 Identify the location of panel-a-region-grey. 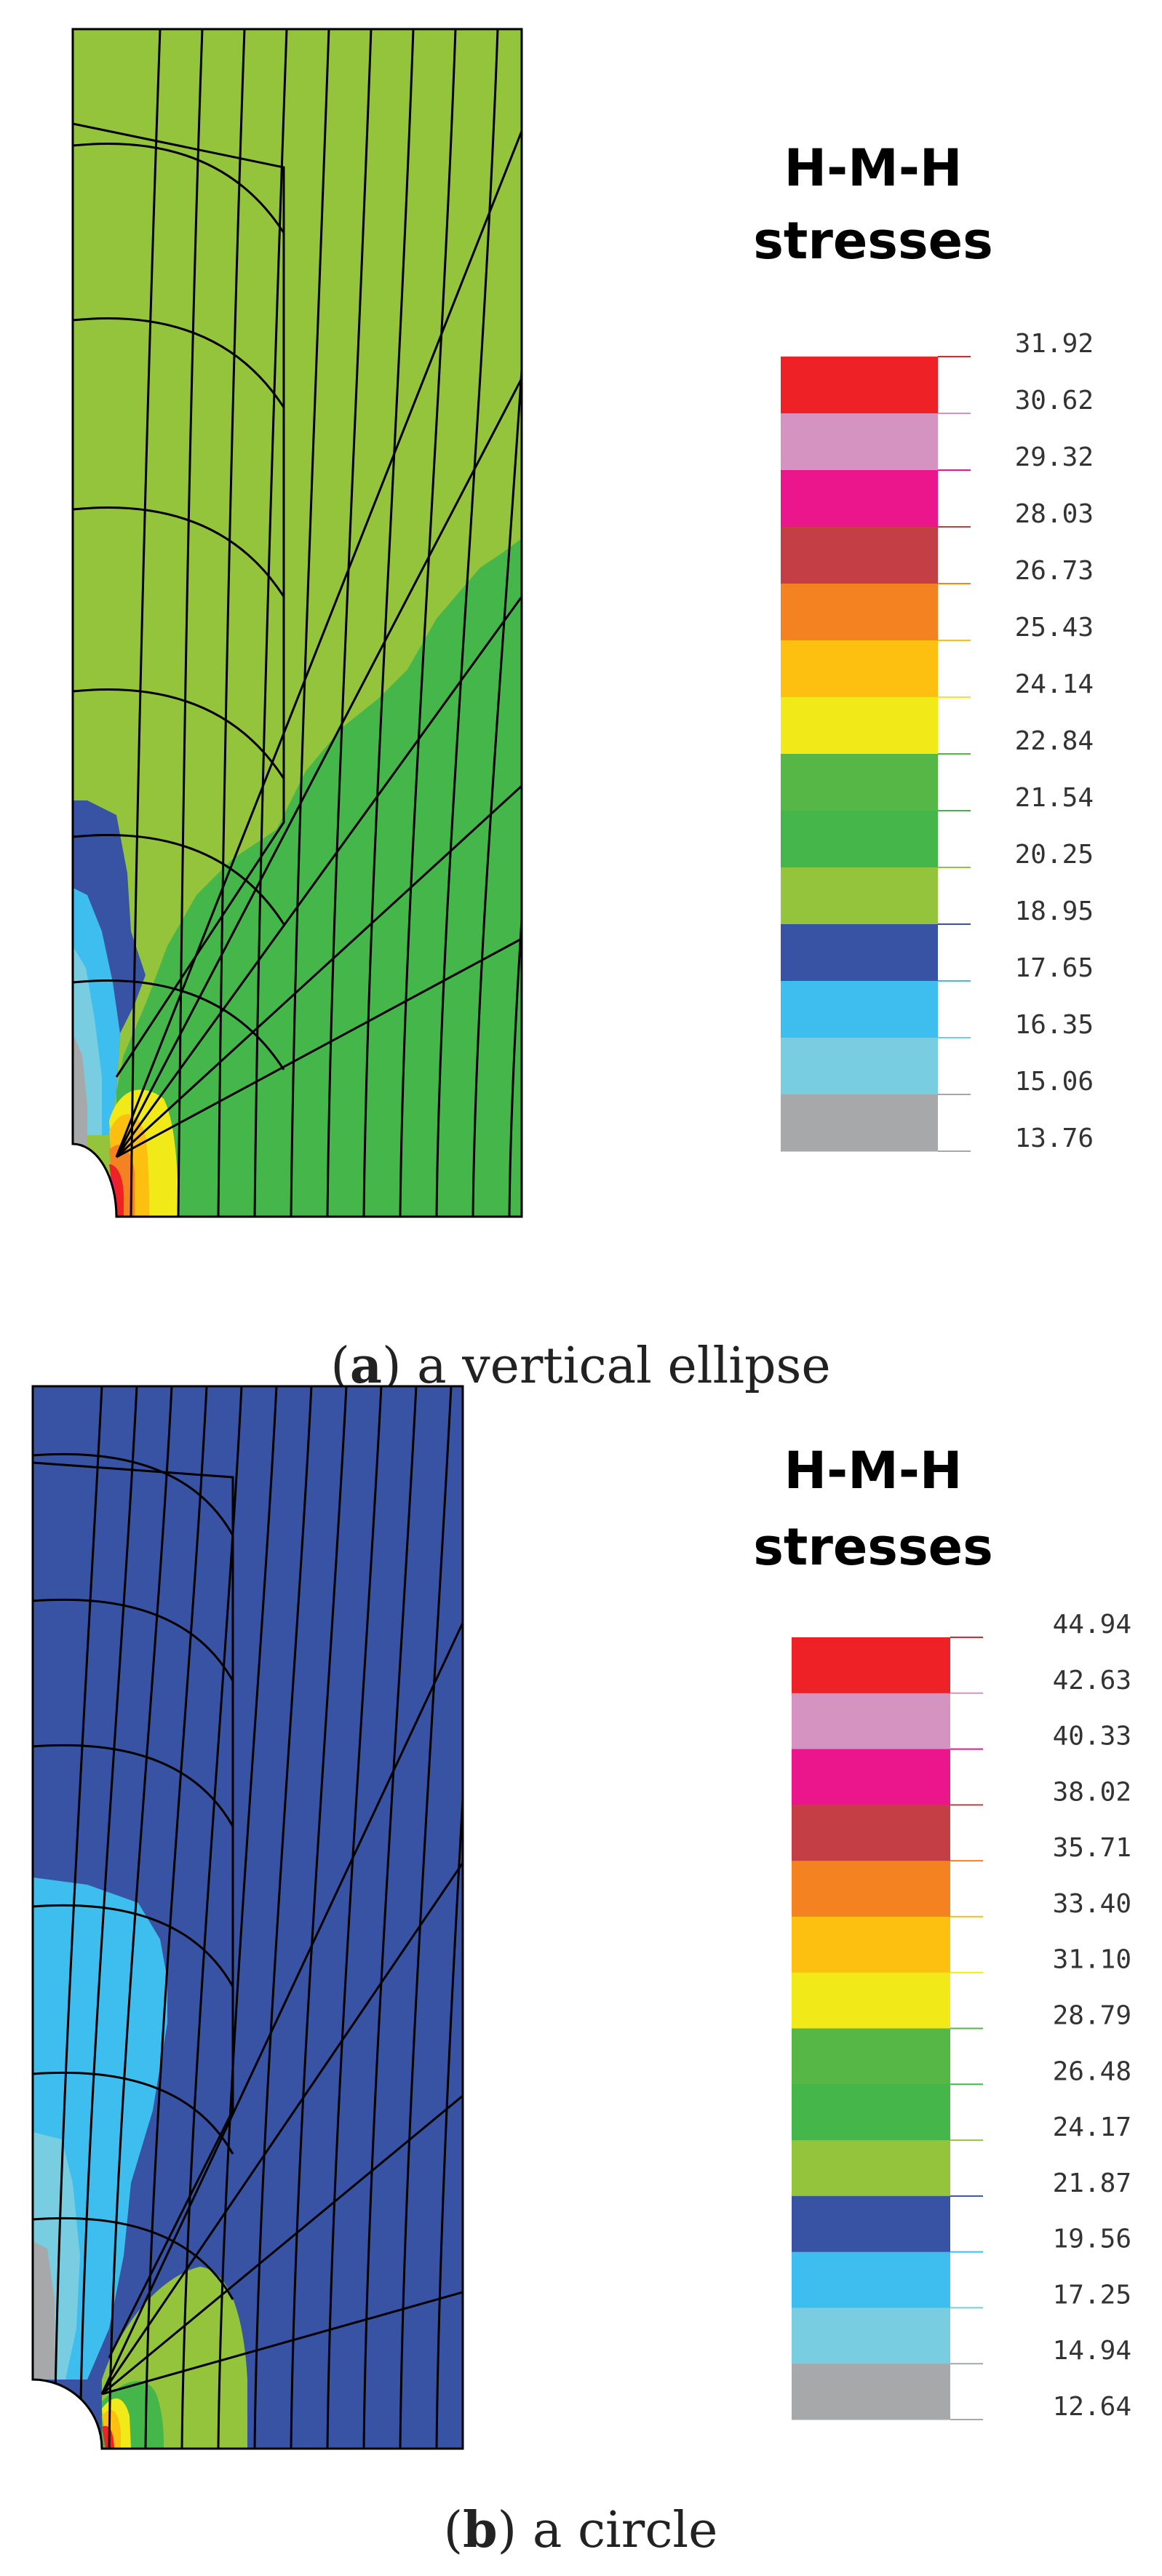
(80, 1091).